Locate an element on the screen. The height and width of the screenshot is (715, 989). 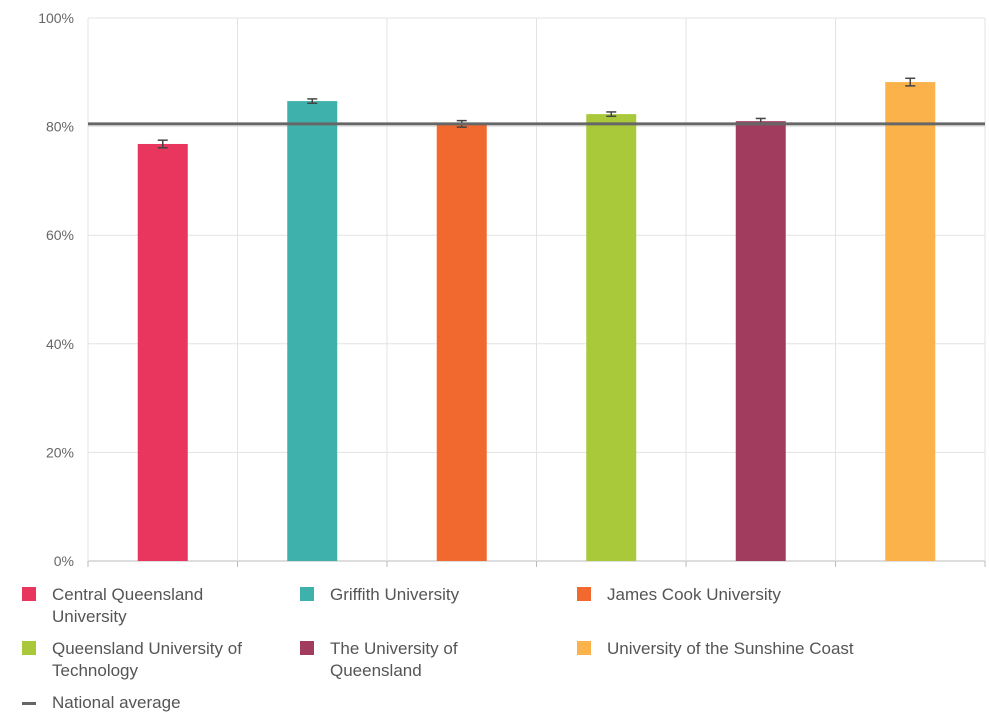
legend-item-central-queensland: Central Queensland University is located at coordinates (137, 606).